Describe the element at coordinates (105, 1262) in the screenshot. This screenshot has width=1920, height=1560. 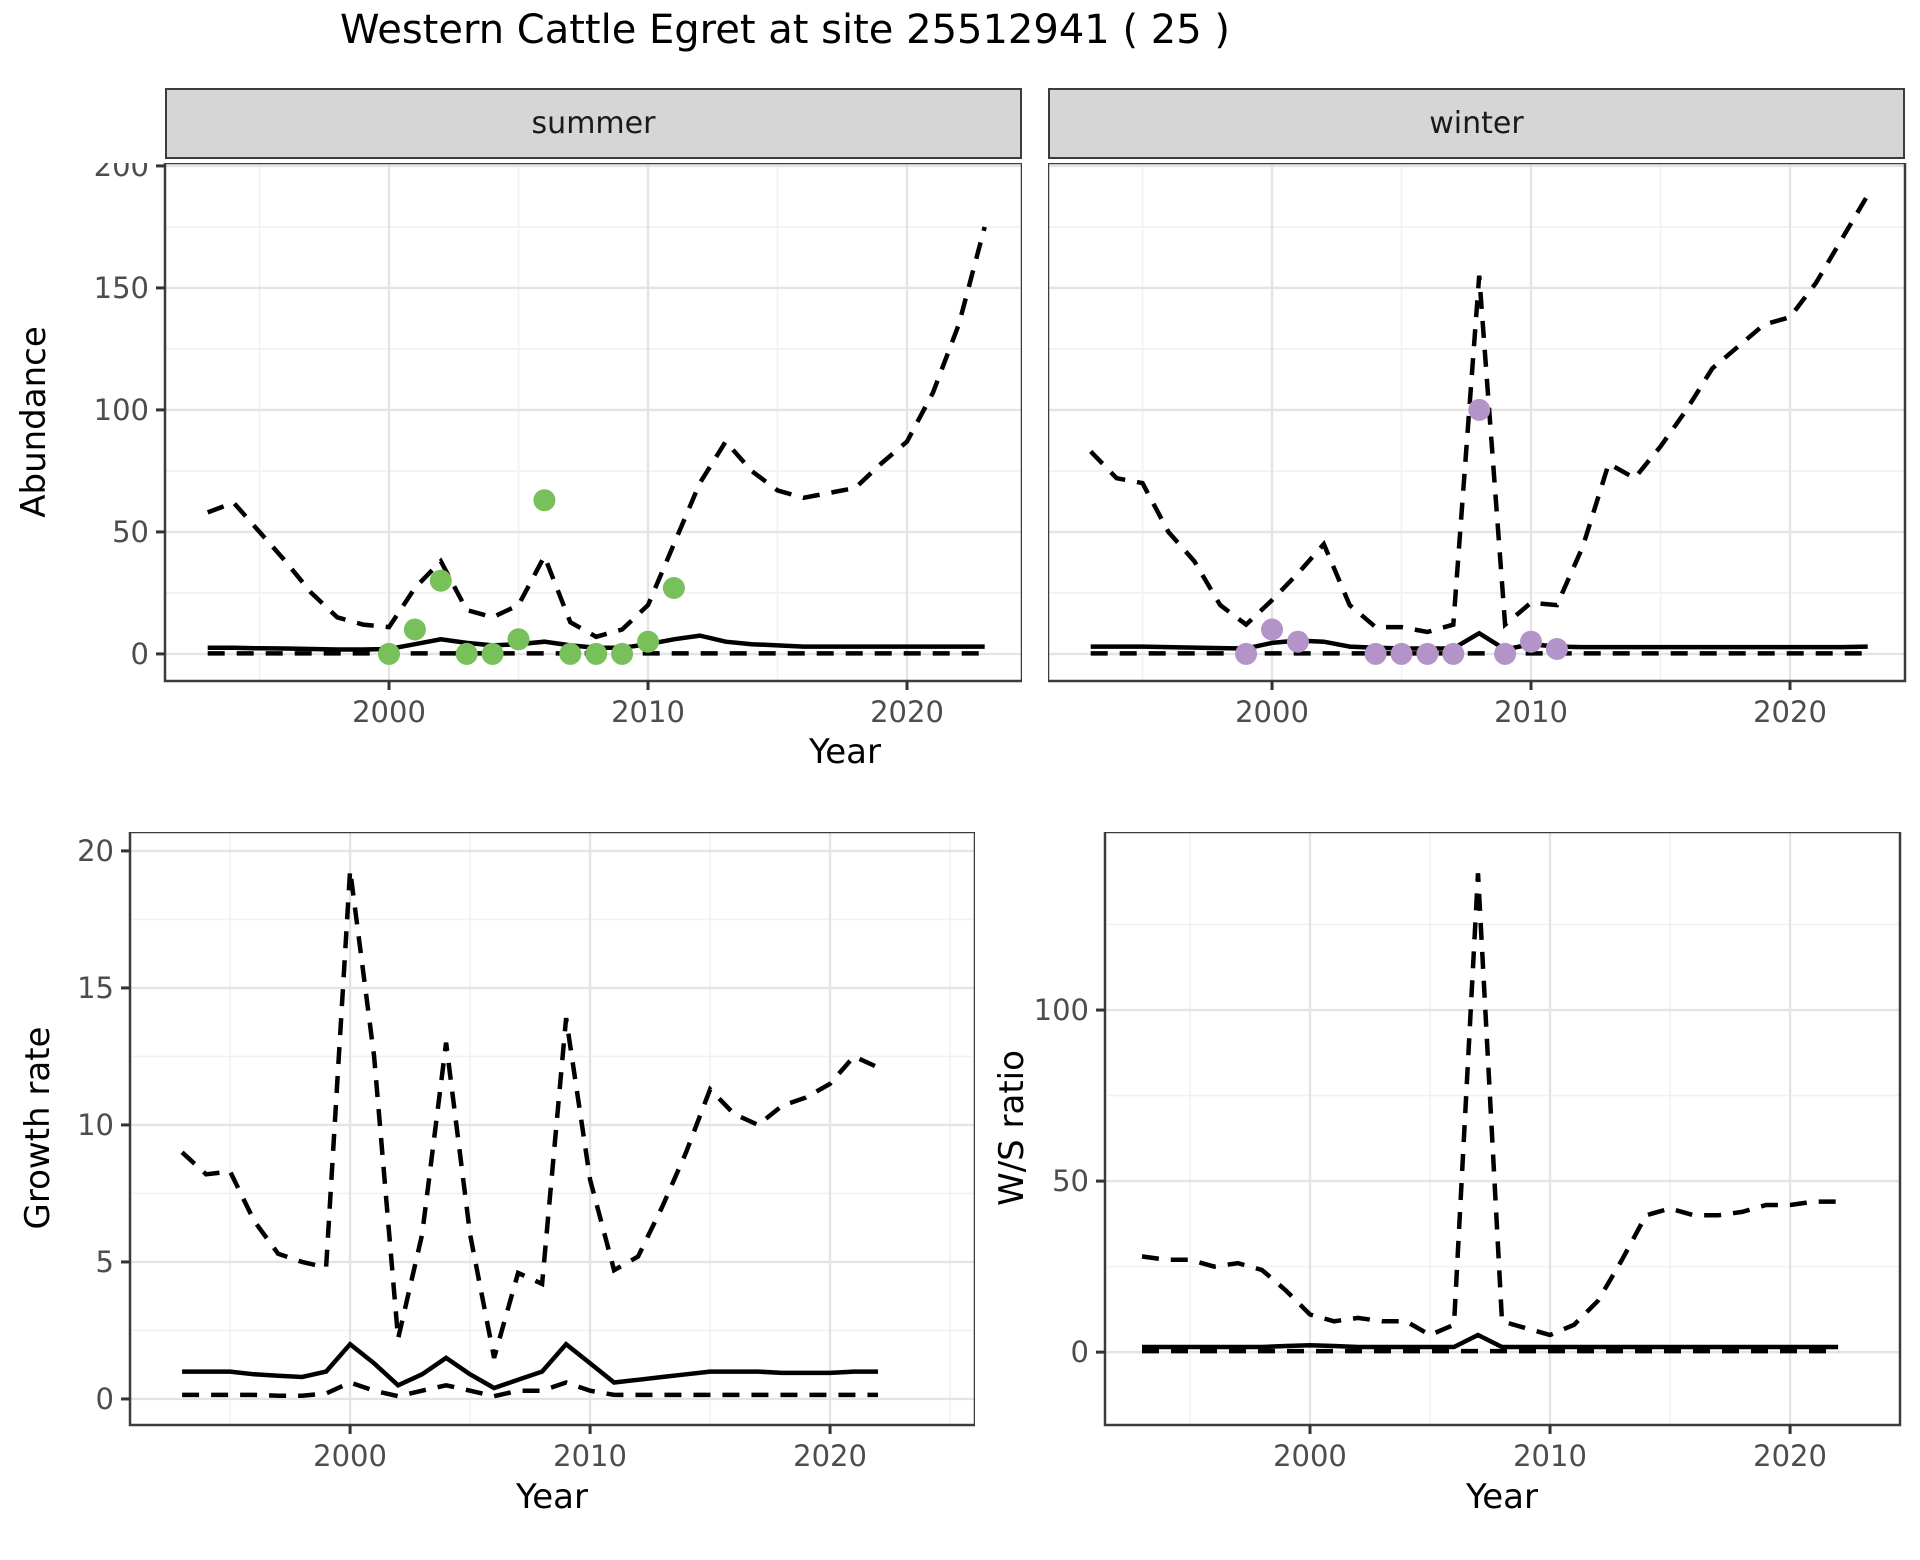
I see `svg-text: 5` at that location.